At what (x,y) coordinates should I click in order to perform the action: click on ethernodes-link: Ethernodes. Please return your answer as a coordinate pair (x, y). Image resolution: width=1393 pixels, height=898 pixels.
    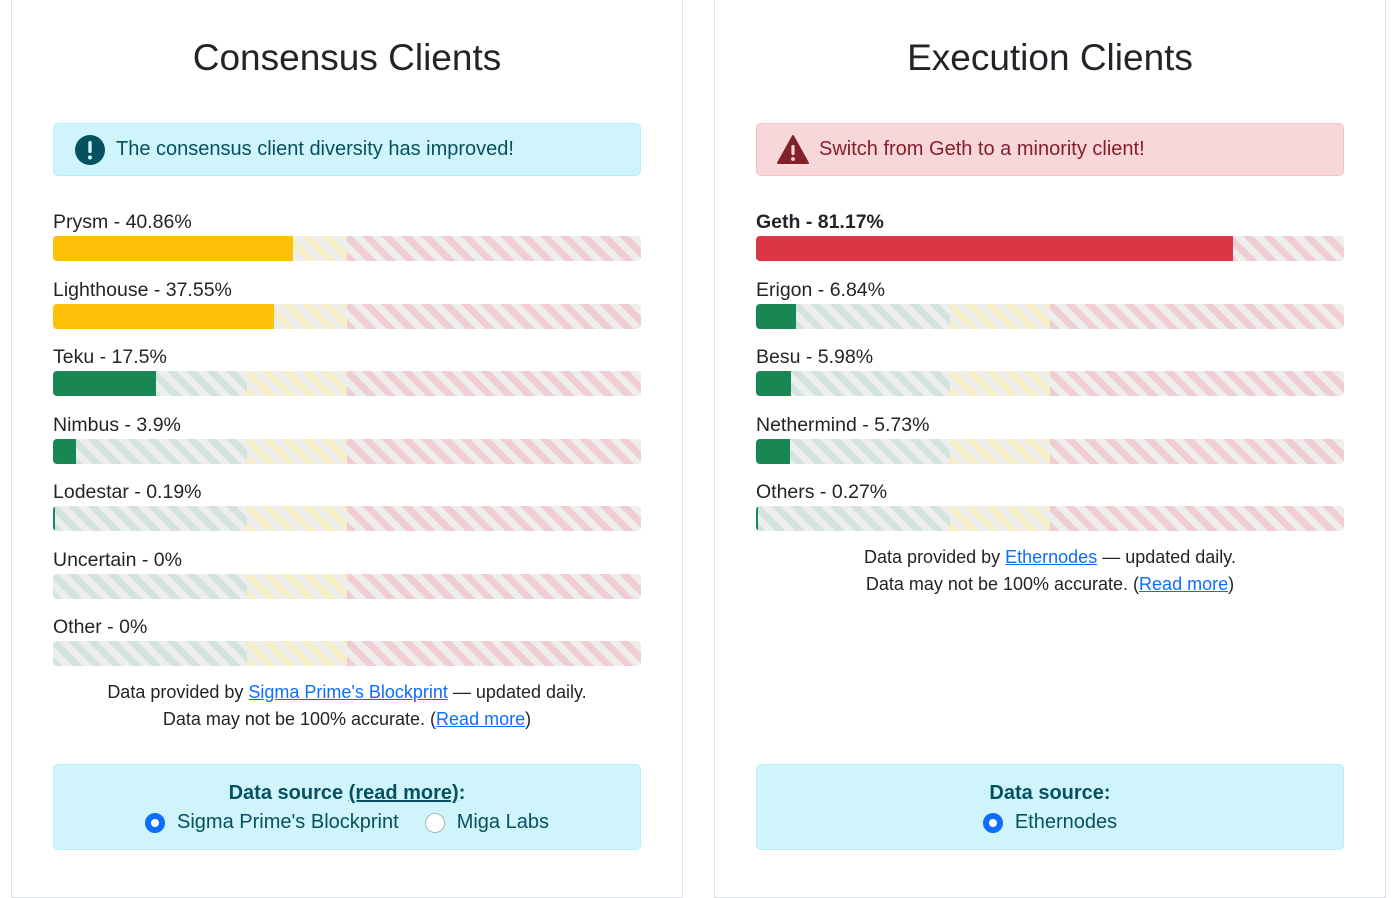
    Looking at the image, I should click on (1051, 557).